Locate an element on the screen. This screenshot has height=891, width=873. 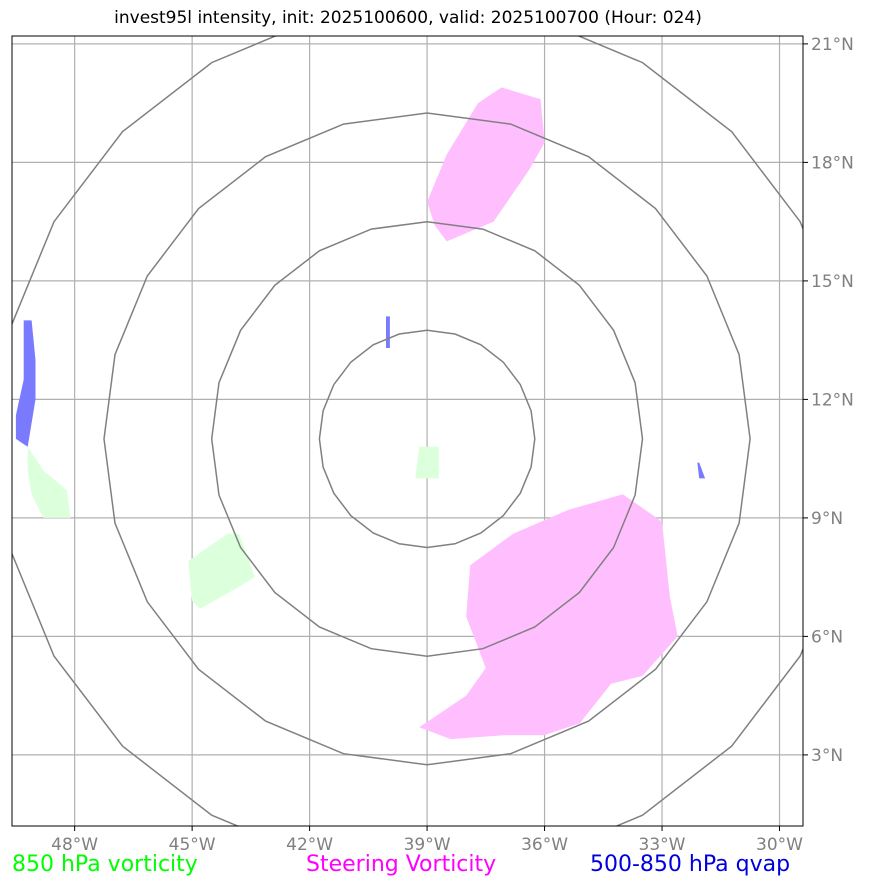
range-ring is located at coordinates (427, 439).